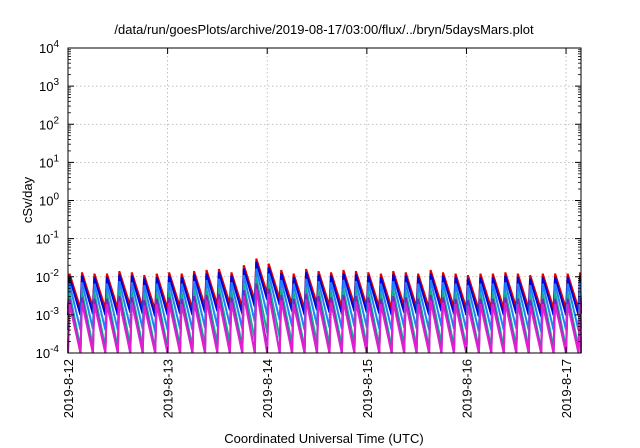 This screenshot has height=448, width=640. Describe the element at coordinates (49, 161) in the screenshot. I see `y-tick-label: 10¹` at that location.